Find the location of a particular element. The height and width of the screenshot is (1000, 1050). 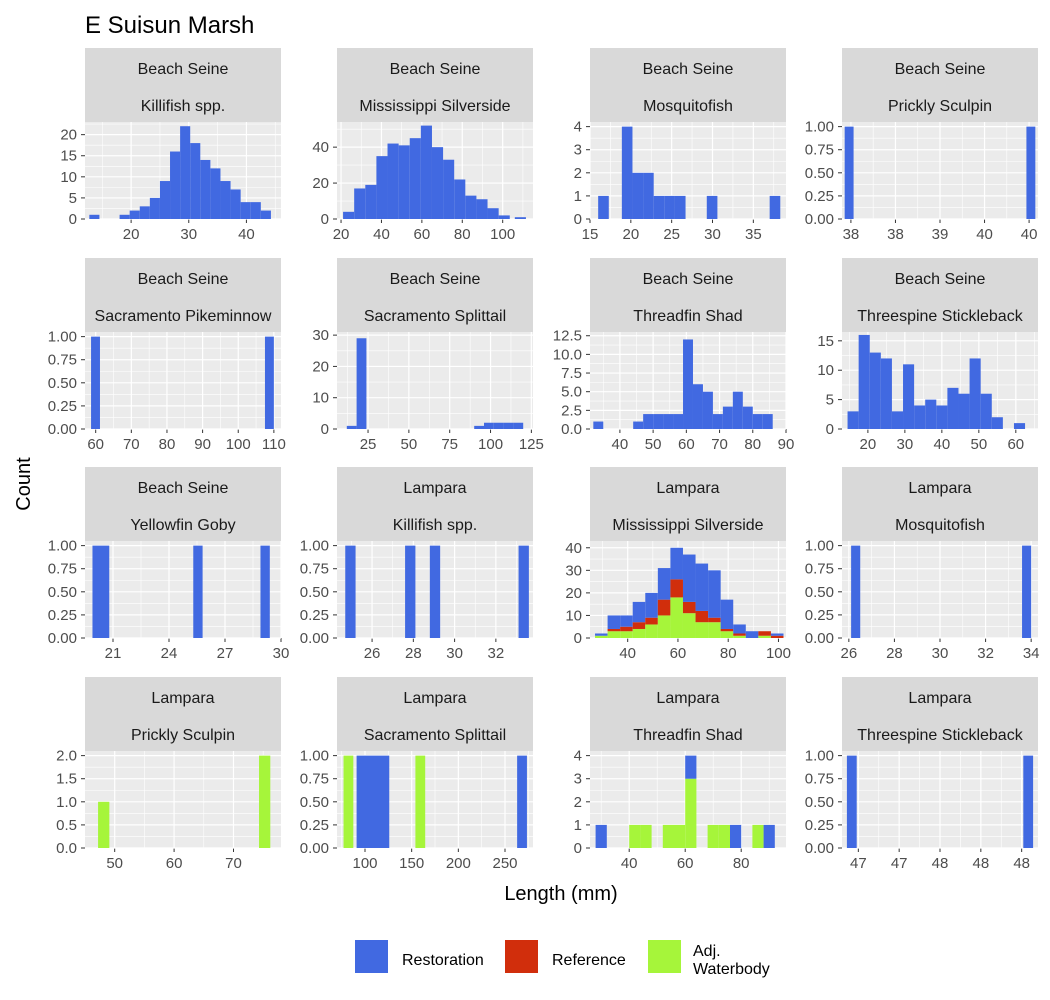

facet-species-label: Prickly Sculpin is located at coordinates (183, 735).